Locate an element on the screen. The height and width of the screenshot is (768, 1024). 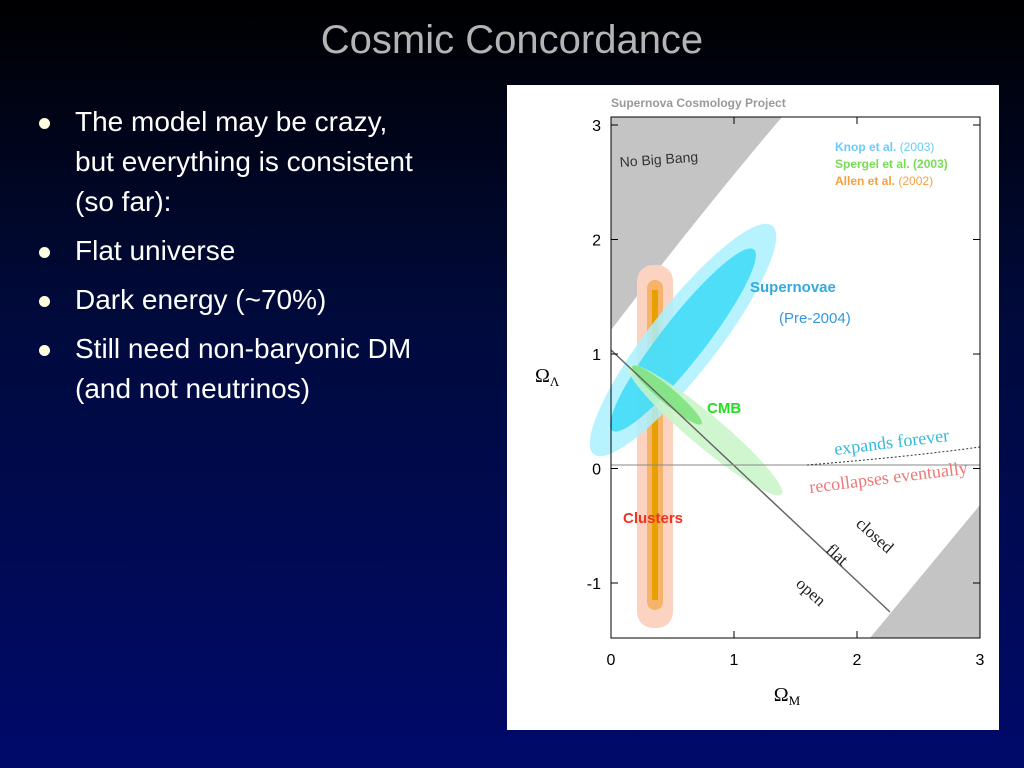
legend-entry: Allen et al. (2002) is located at coordinates (884, 181).